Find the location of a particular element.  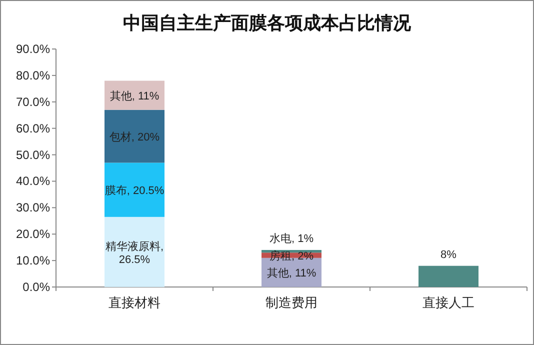

data-label: 水电, 1% is located at coordinates (291, 238).